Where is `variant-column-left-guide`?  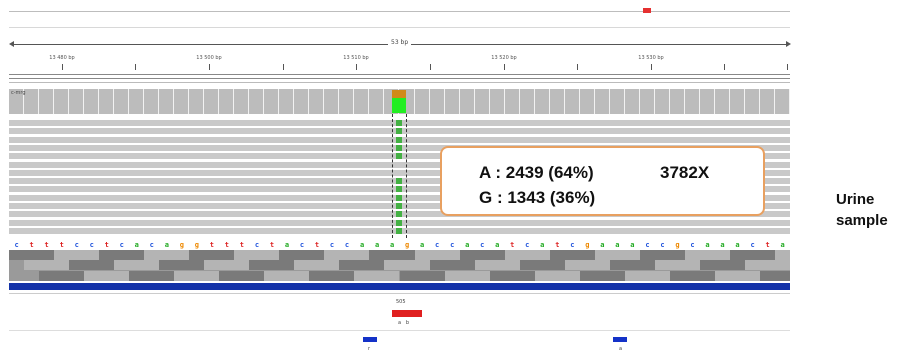 variant-column-left-guide is located at coordinates (392, 176).